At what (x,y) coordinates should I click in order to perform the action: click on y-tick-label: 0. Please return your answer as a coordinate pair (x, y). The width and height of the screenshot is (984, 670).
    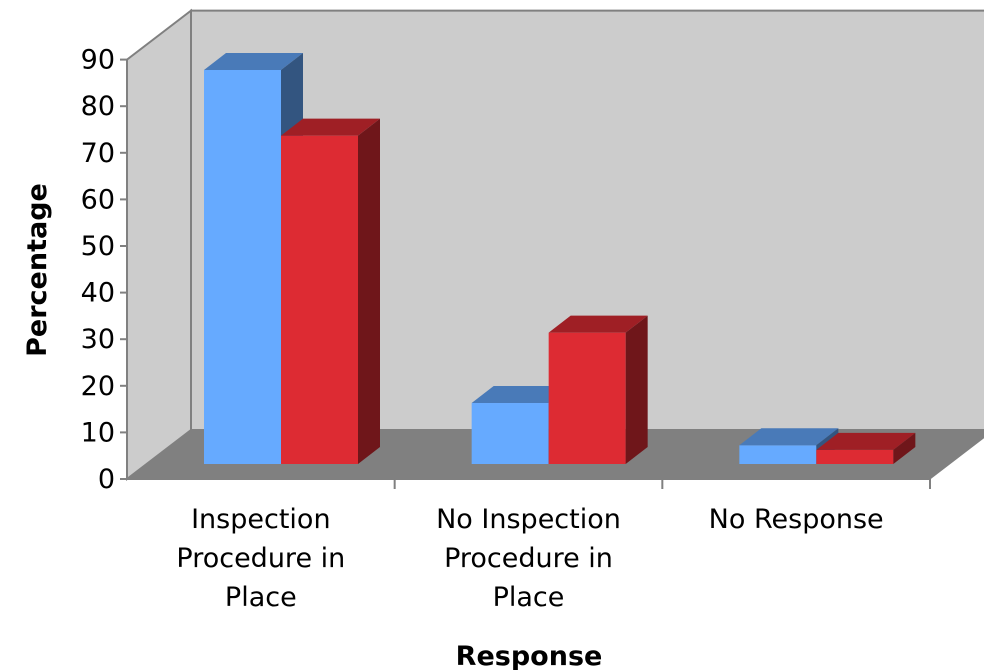
    Looking at the image, I should click on (106, 479).